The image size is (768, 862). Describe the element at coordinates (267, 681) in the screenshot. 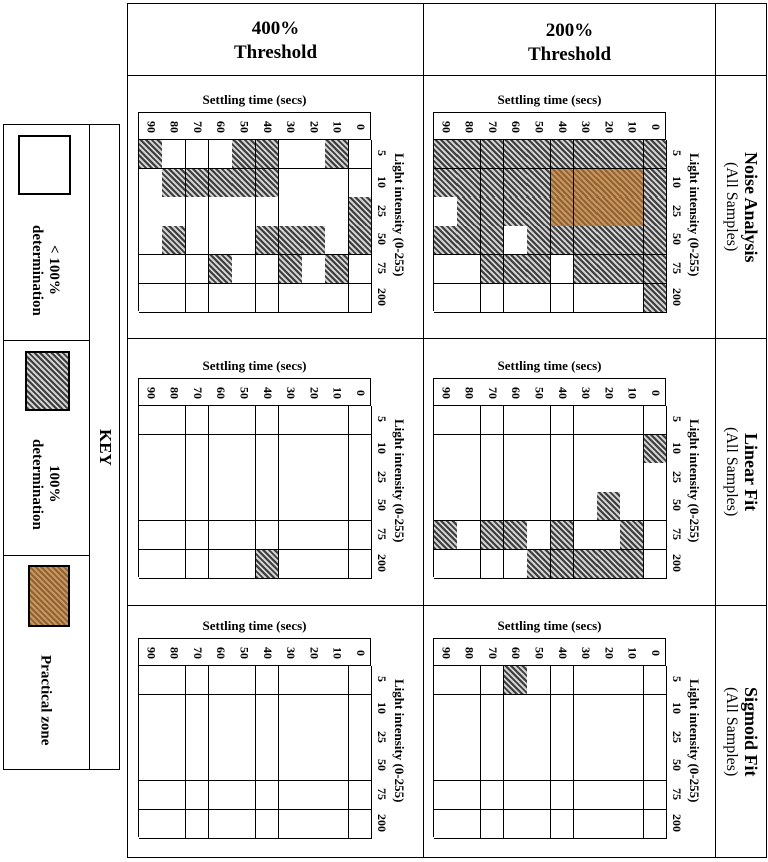

I see `panel-sigmoid-fit-400-threshold-cell-y5-x40` at that location.